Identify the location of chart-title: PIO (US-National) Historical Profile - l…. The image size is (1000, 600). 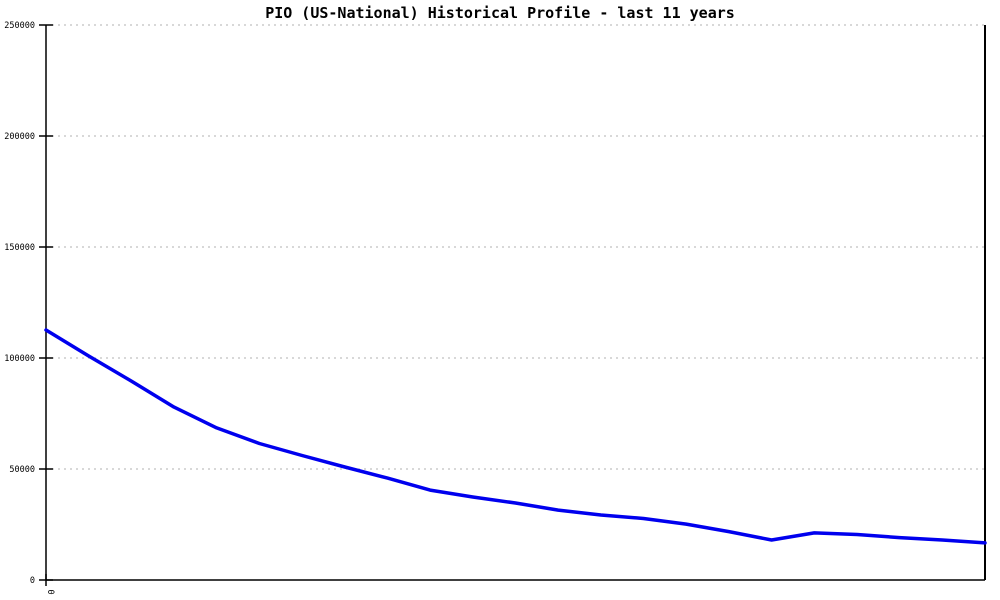
(500, 13).